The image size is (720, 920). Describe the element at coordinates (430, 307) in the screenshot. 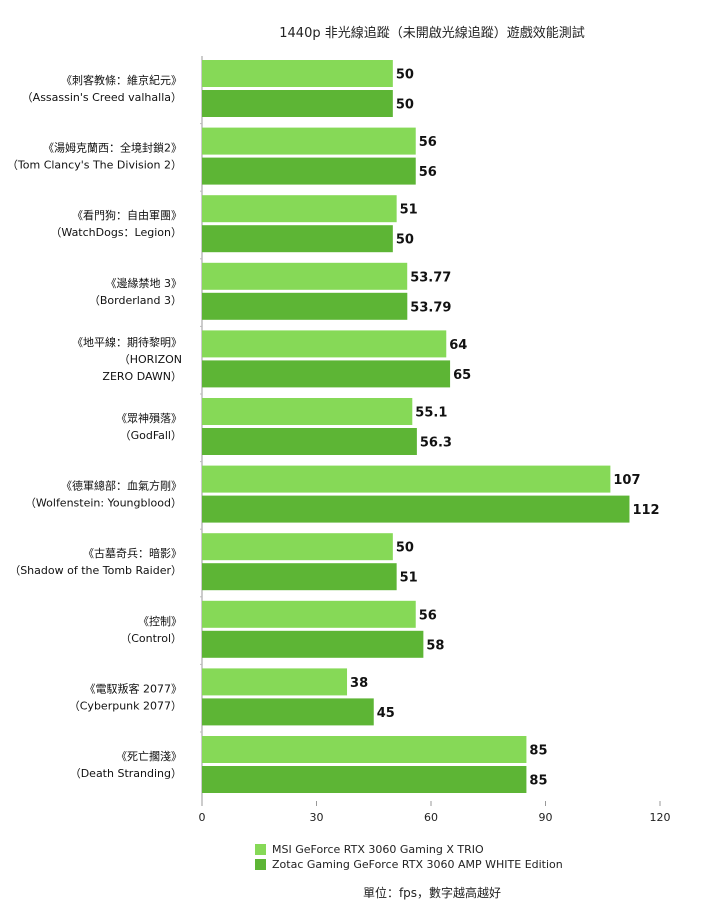

I see `data-label: 53.79` at that location.